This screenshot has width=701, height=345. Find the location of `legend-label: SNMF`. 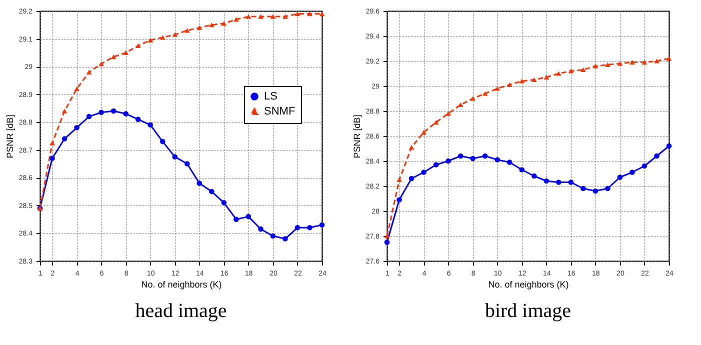

legend-label: SNMF is located at coordinates (280, 112).